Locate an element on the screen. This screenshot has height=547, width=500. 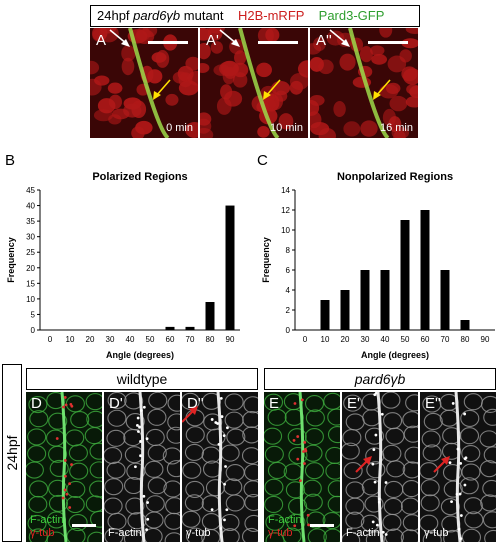
y-tick-label: 2 is located at coordinates (288, 310).